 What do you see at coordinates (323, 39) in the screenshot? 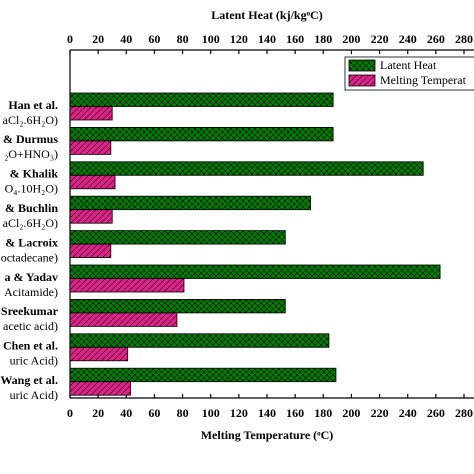
I see `x2-tick-label: 180` at bounding box center [323, 39].